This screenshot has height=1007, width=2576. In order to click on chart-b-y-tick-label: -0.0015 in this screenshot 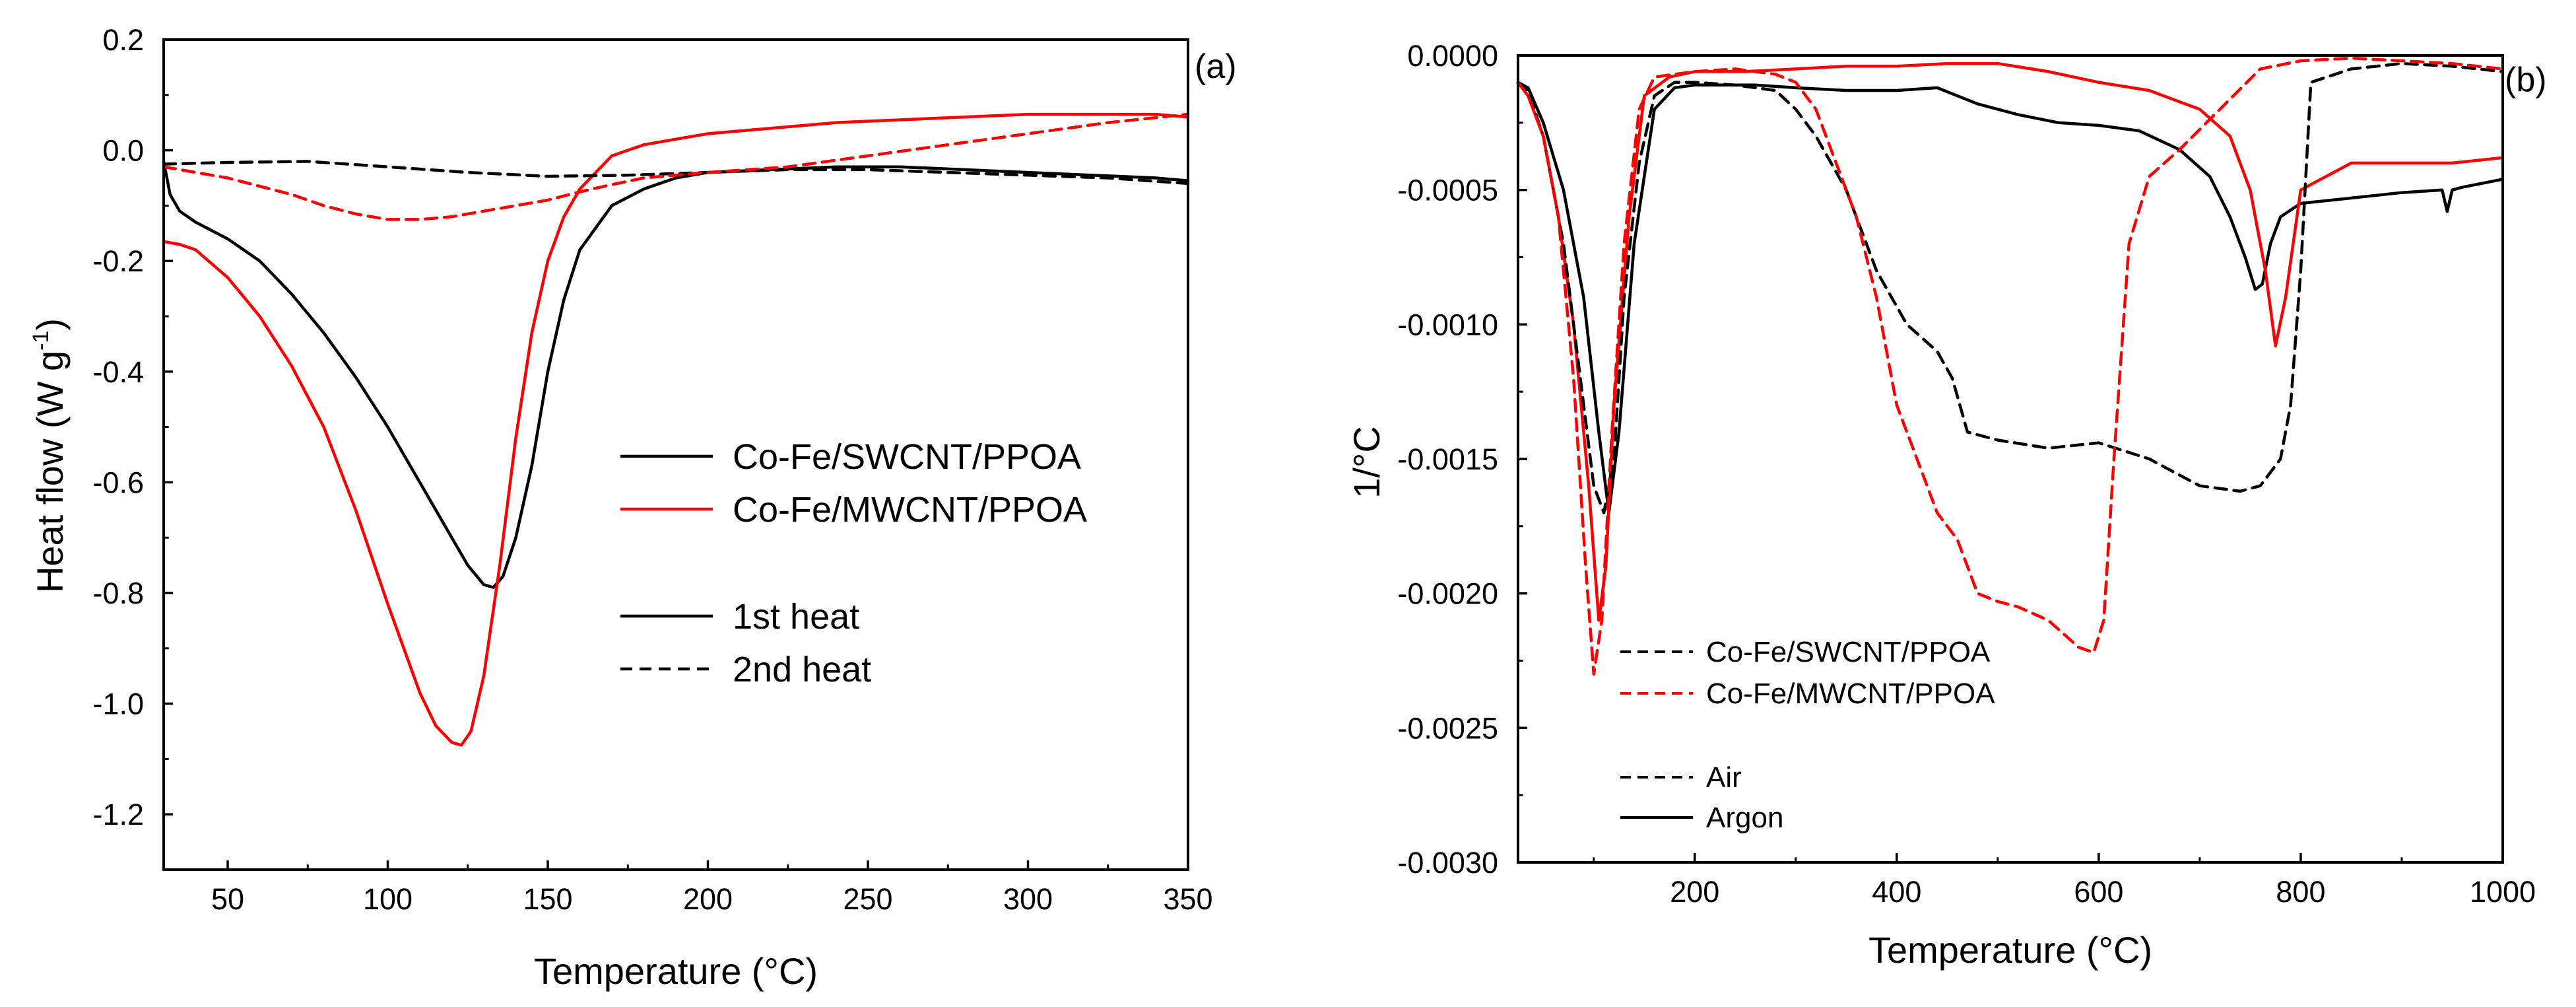, I will do `click(1447, 459)`.